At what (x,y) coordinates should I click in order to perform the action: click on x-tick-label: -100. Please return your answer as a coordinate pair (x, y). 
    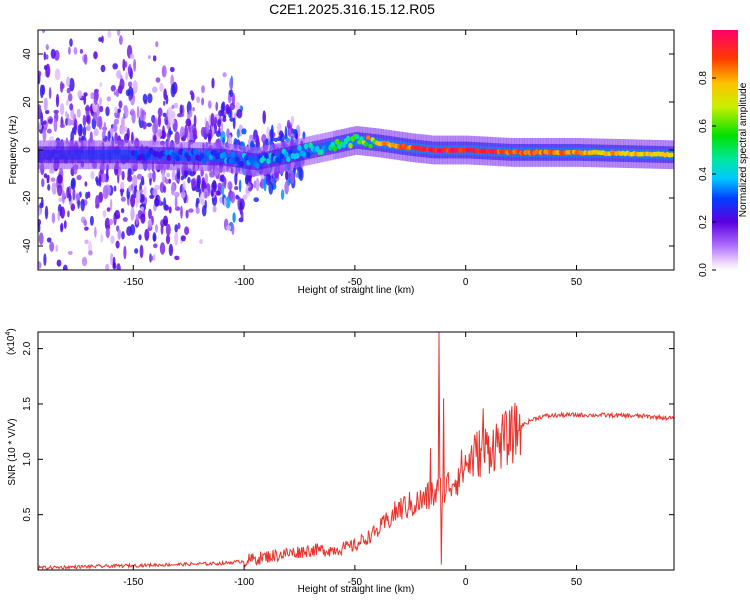
    Looking at the image, I should click on (244, 582).